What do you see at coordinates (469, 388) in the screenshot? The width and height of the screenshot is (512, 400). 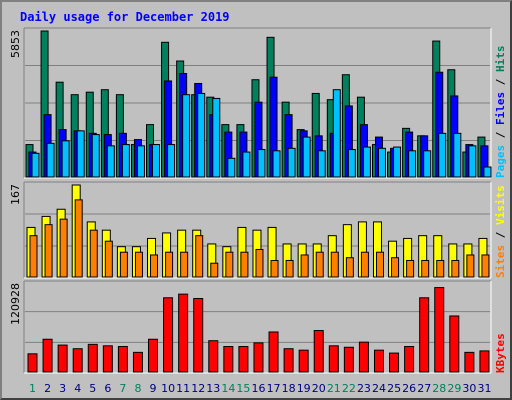 I see `x-tick-label: 30` at bounding box center [469, 388].